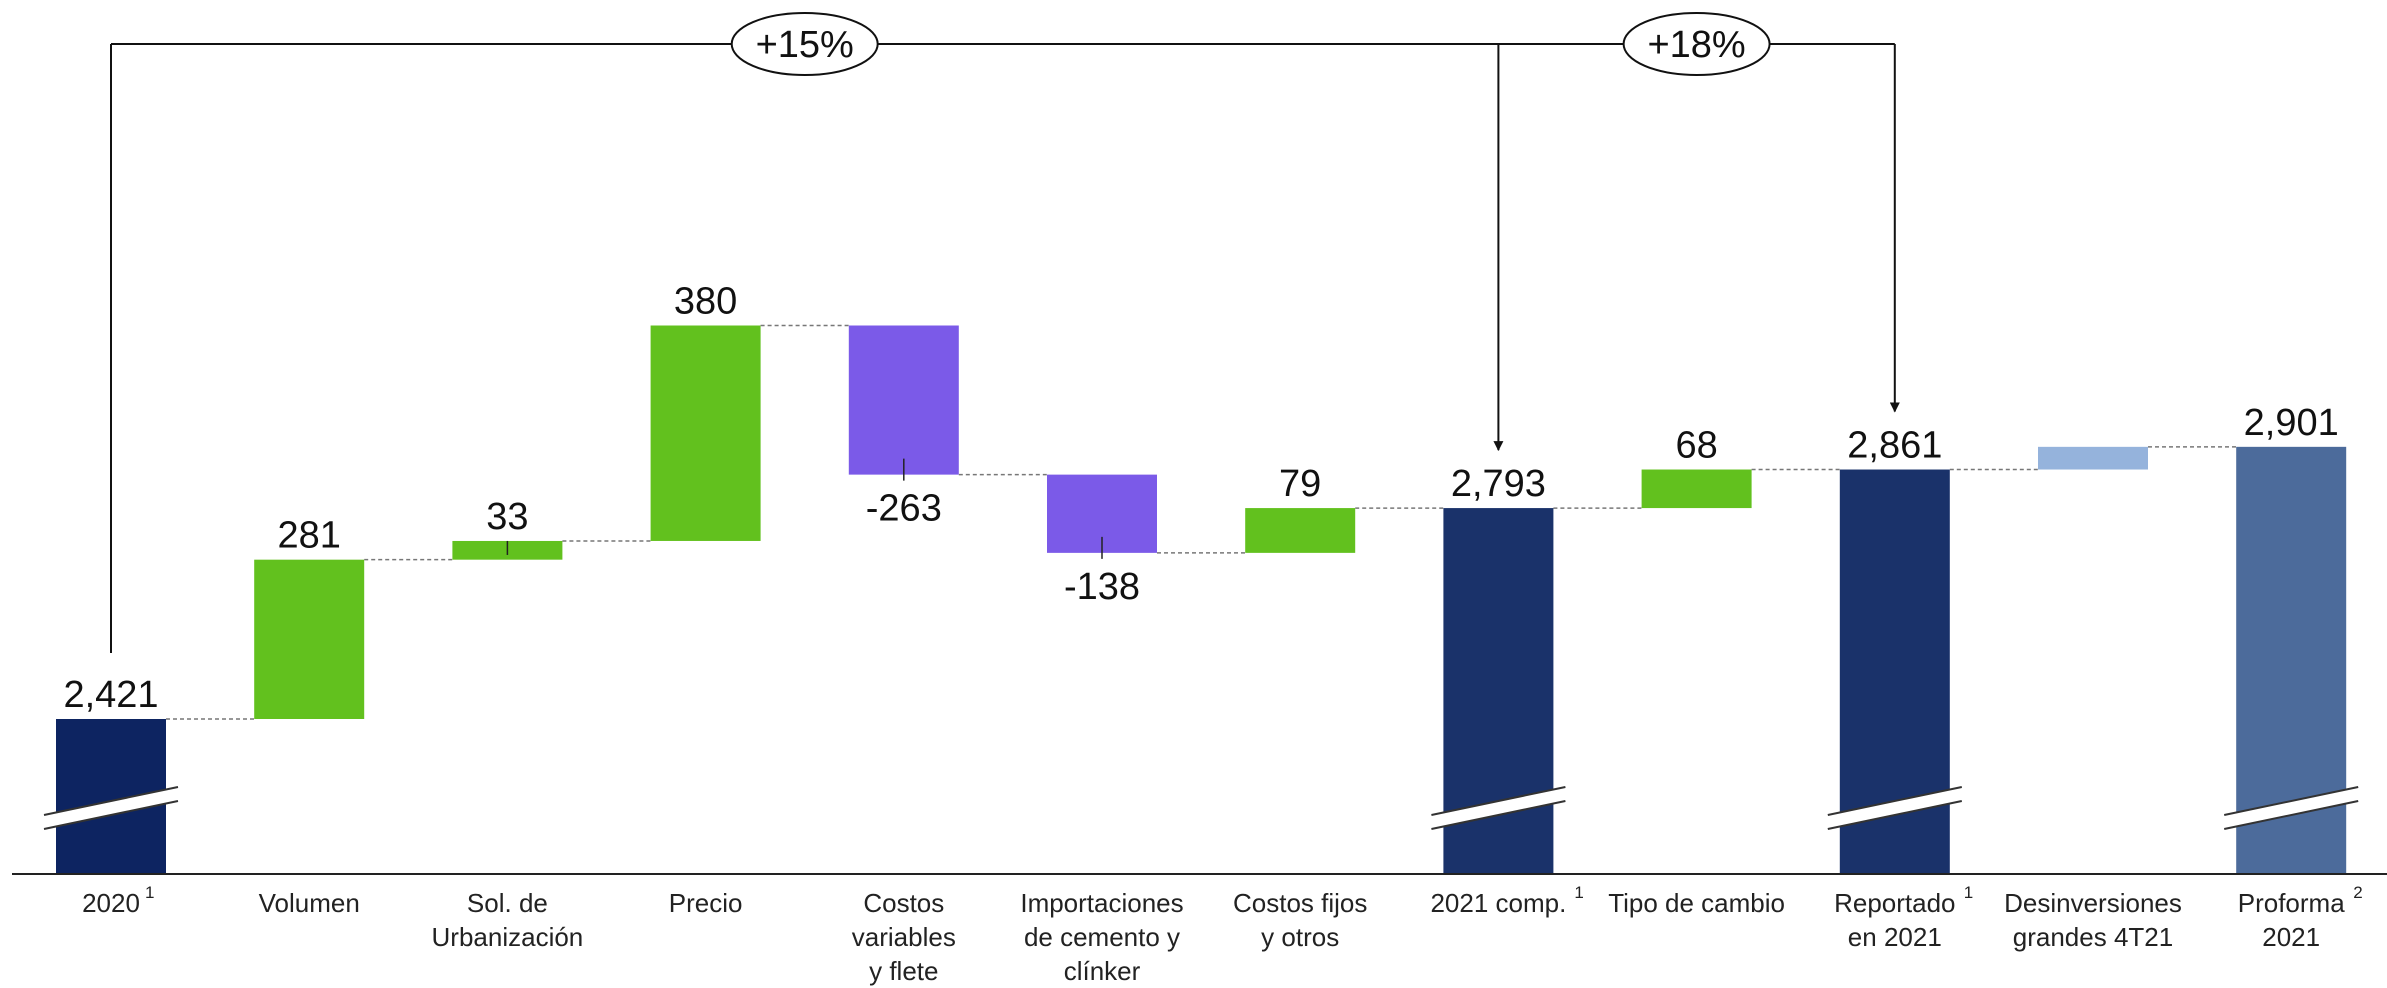 The image size is (2387, 988). I want to click on value-label-5: -138, so click(1102, 587).